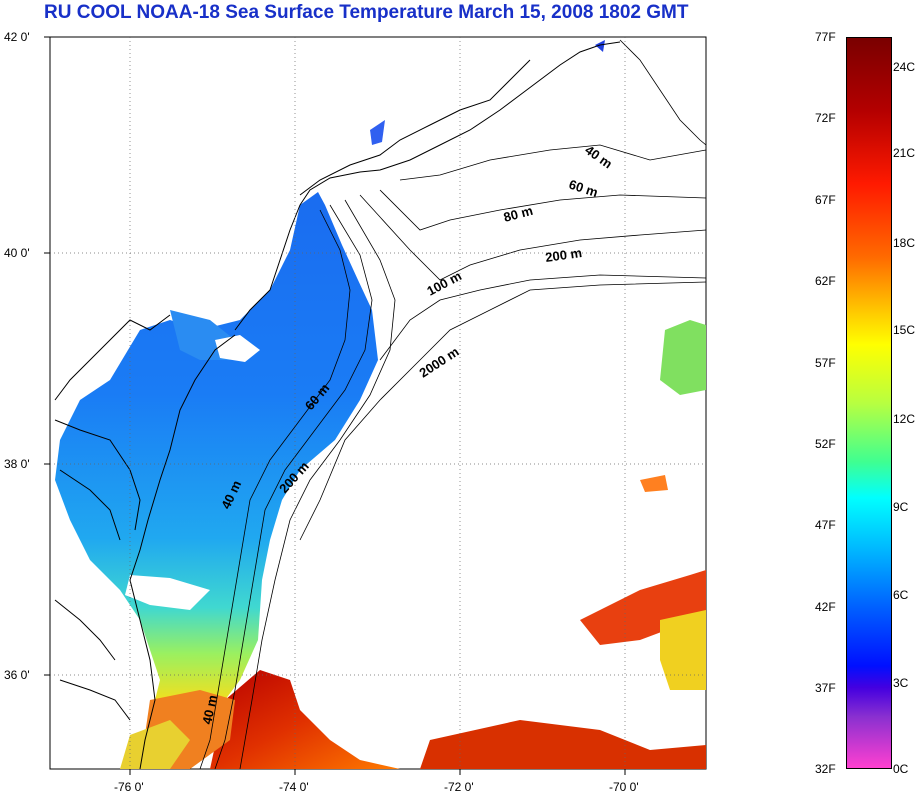 The image size is (920, 800). I want to click on colorbar-f-label: 32F, so click(825, 769).